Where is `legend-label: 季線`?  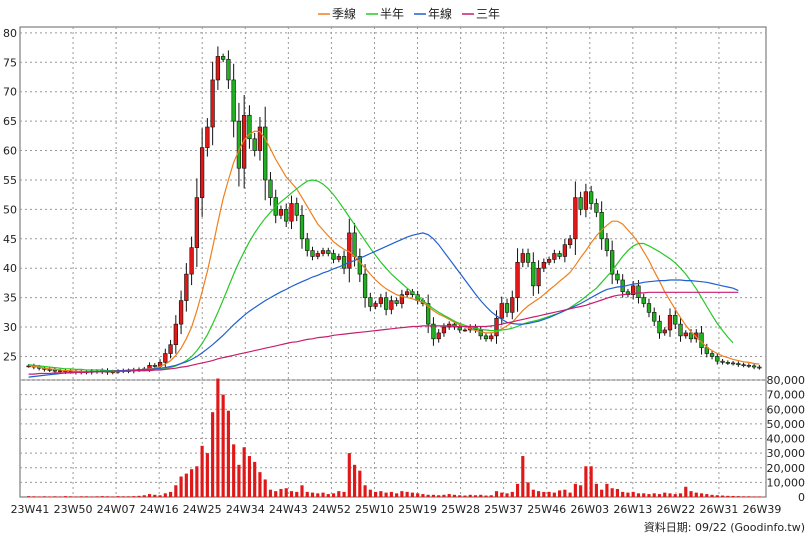 legend-label: 季線 is located at coordinates (344, 13).